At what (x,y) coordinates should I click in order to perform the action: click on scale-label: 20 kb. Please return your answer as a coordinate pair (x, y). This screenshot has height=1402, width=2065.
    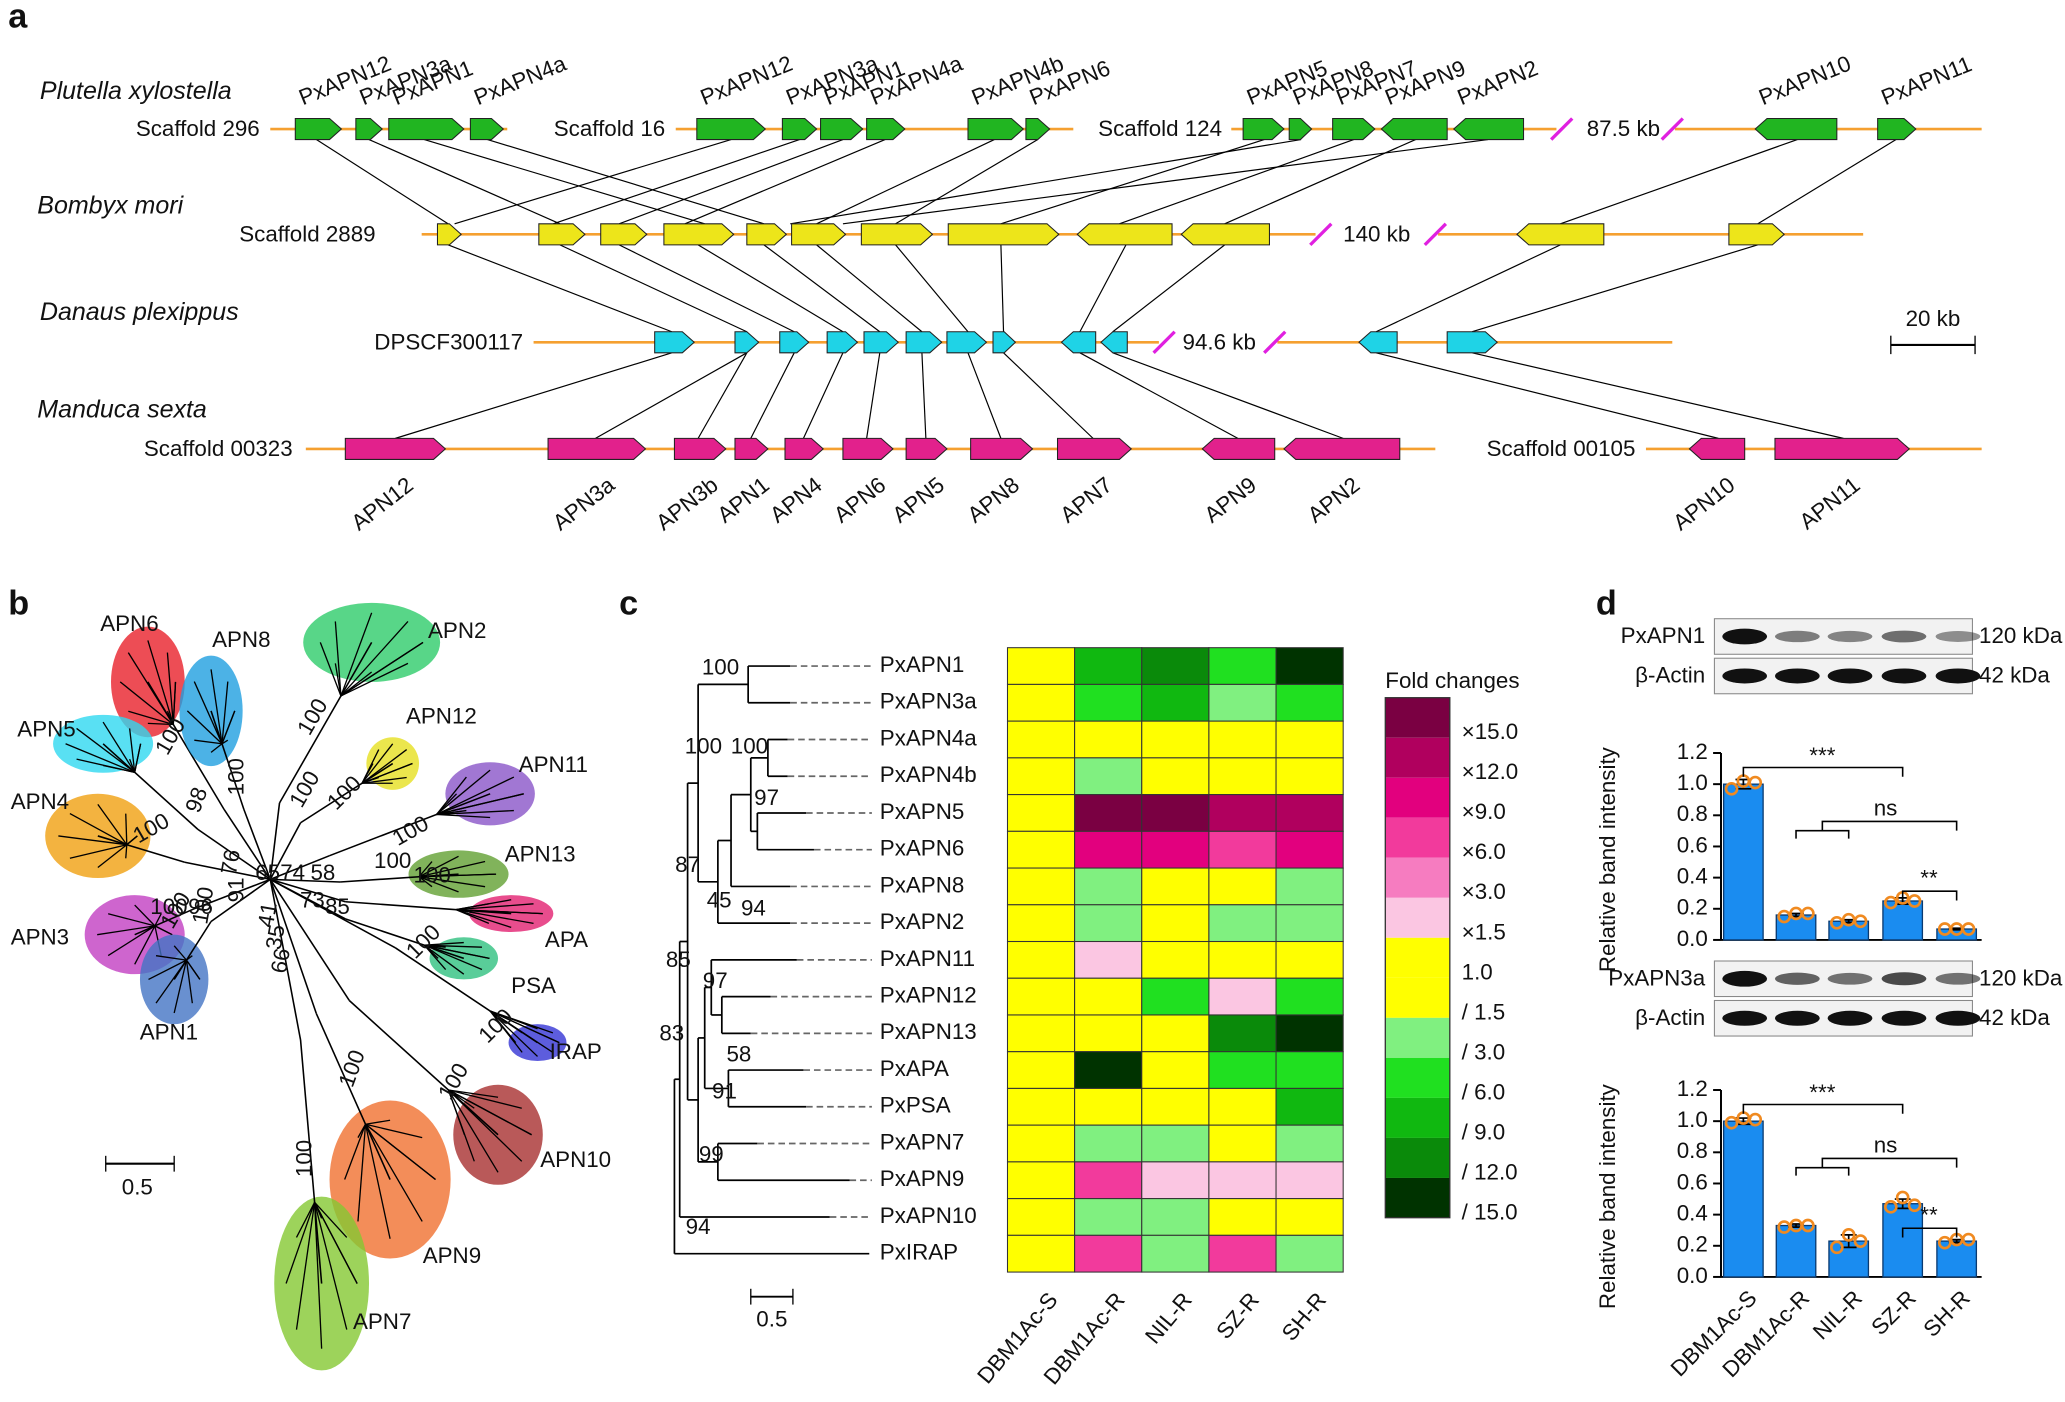
    Looking at the image, I should click on (1933, 318).